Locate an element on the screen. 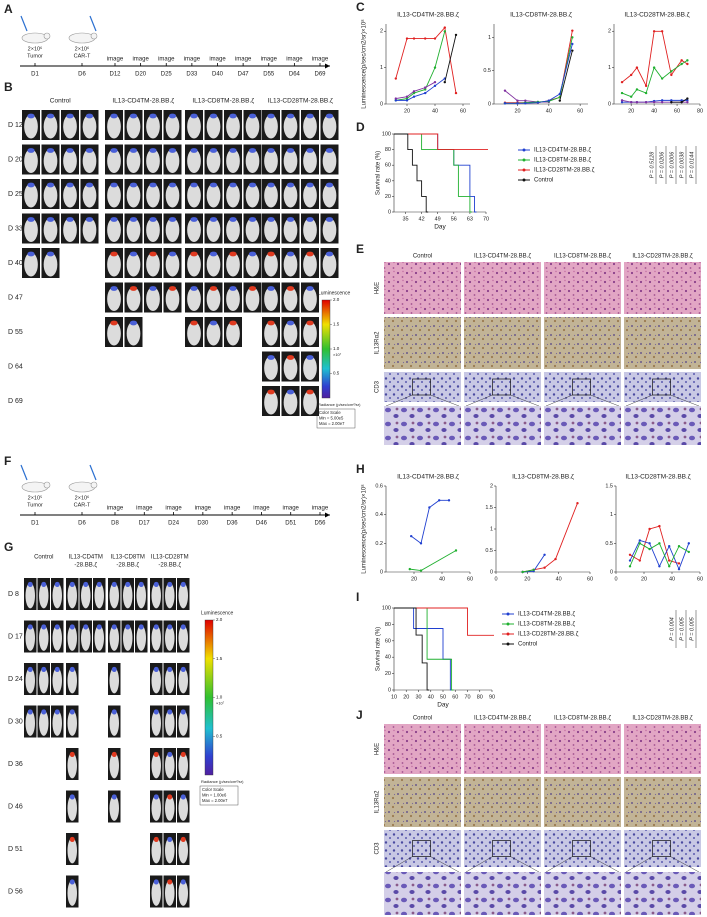 Image resolution: width=707 pixels, height=917 pixels. y-tick-label: 1.5 is located at coordinates (609, 486).